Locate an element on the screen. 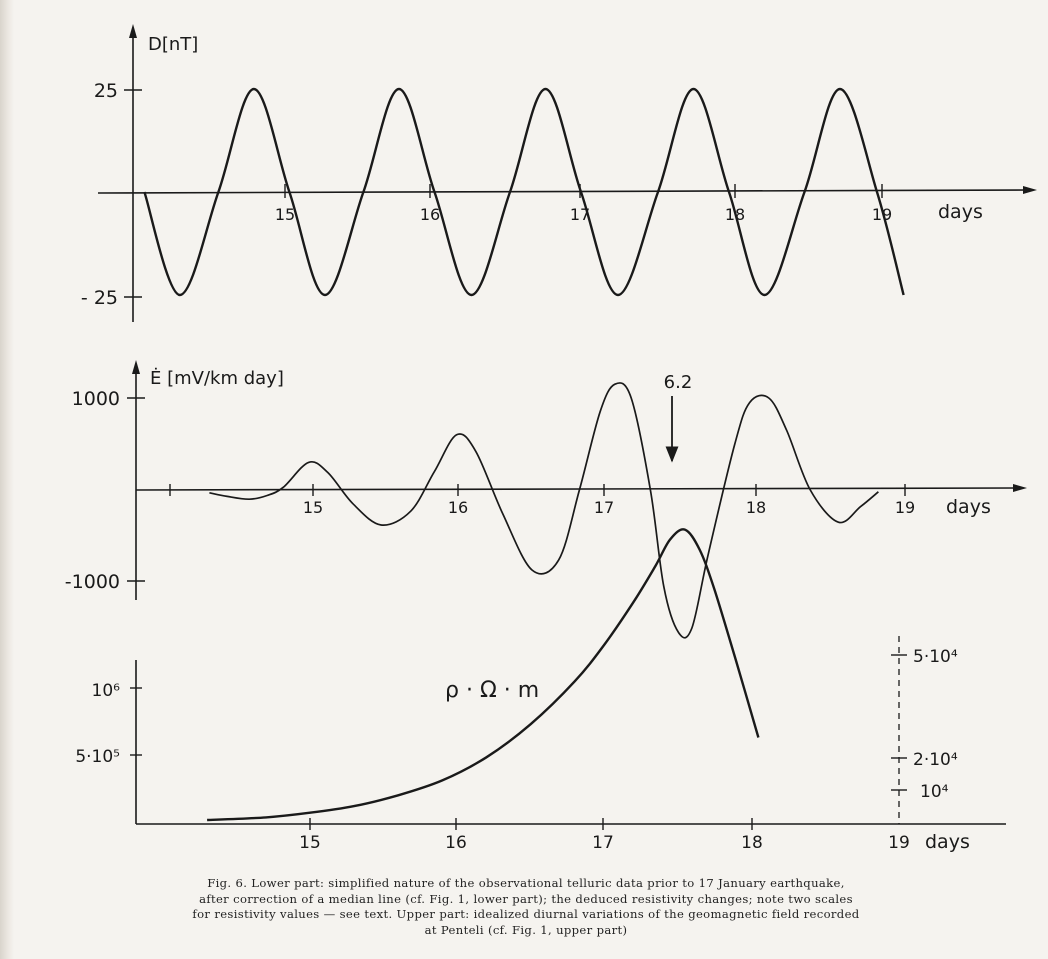 The height and width of the screenshot is (959, 1048). middle-y-label: Ė [mV/km day] is located at coordinates (217, 378).